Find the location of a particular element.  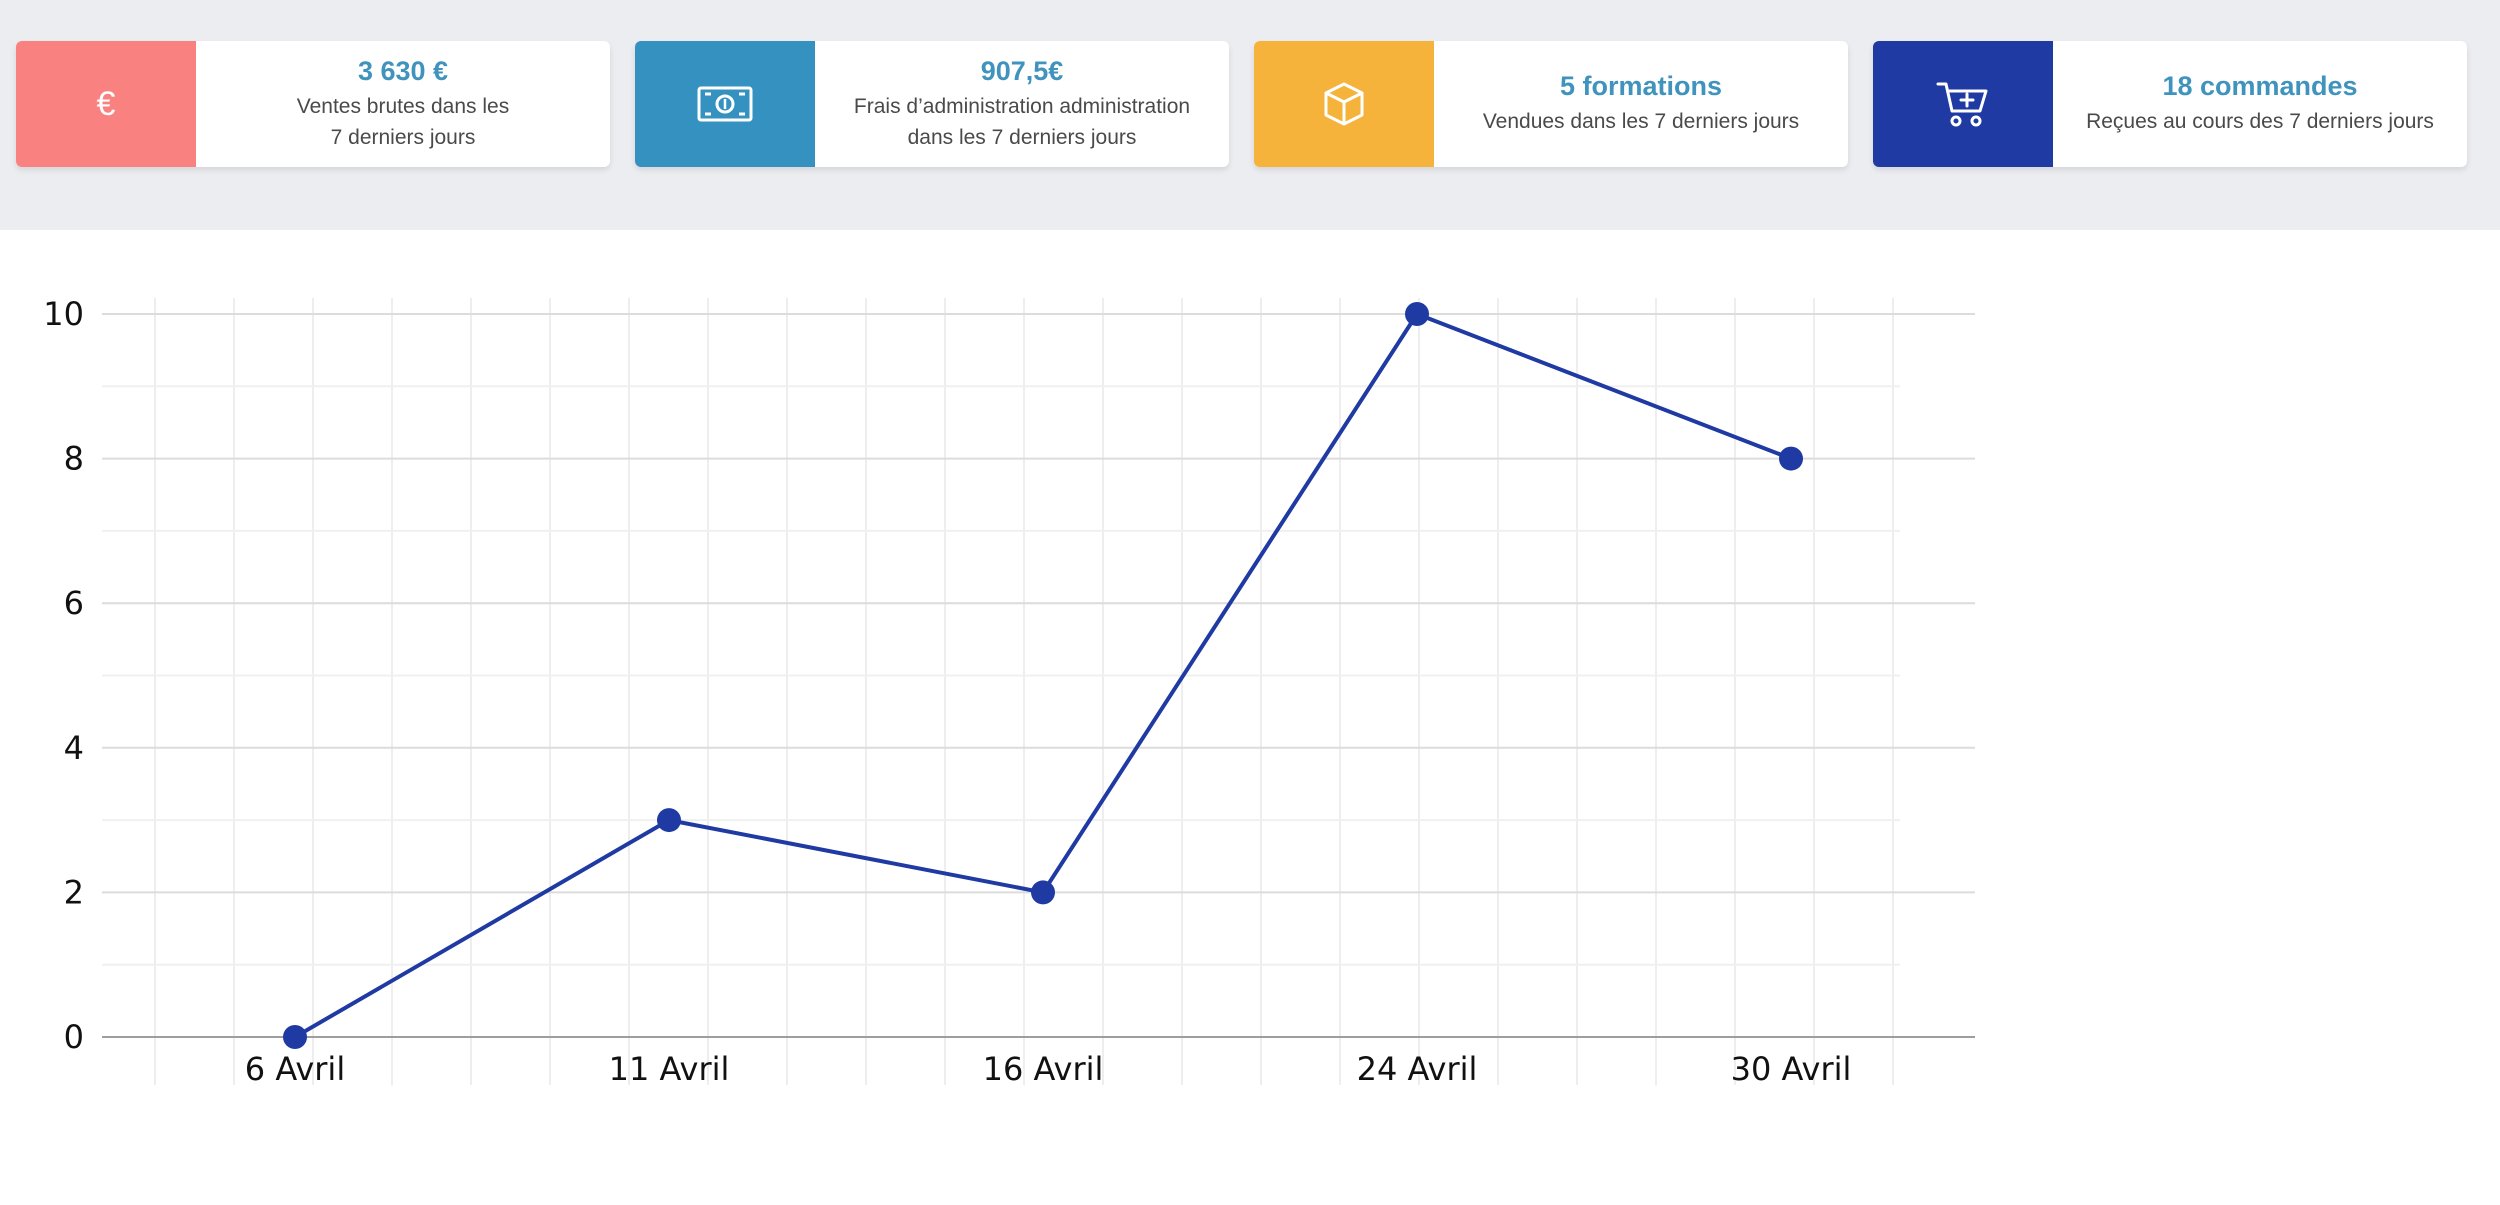

x-axis: 6 Avril 11 Avril 16 Avril 24 Avril 30 Avril is located at coordinates (1048, 1069).